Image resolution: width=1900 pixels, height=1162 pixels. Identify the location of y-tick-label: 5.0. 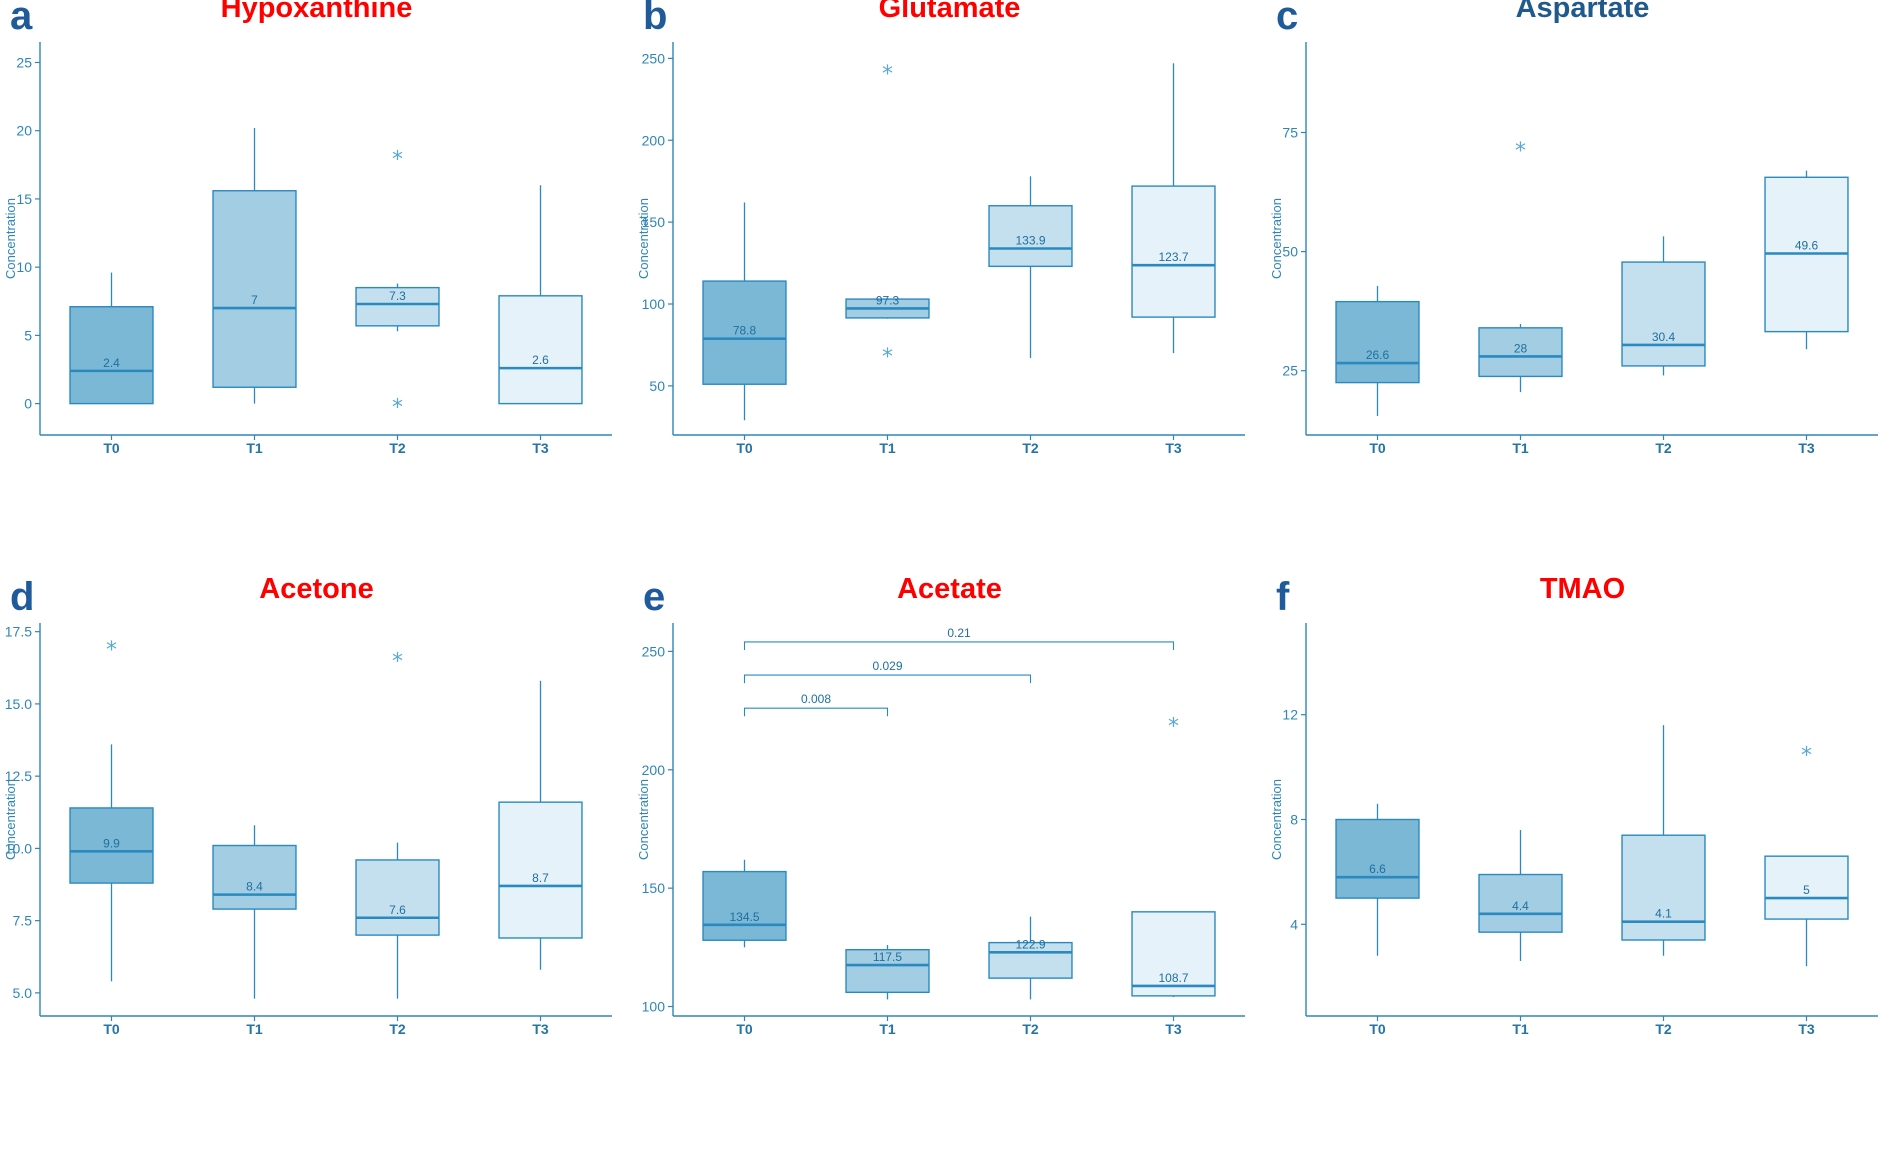
(23, 993).